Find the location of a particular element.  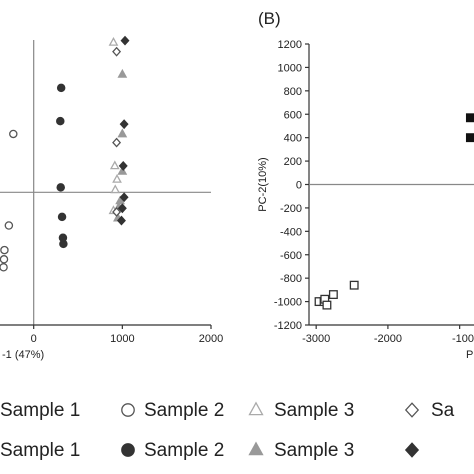

panel-a-x-axis-label: -1 (47%) is located at coordinates (23, 355).